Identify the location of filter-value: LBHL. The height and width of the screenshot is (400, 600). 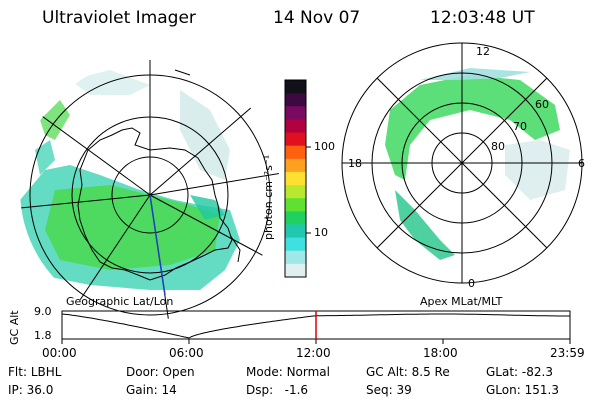
(46, 372).